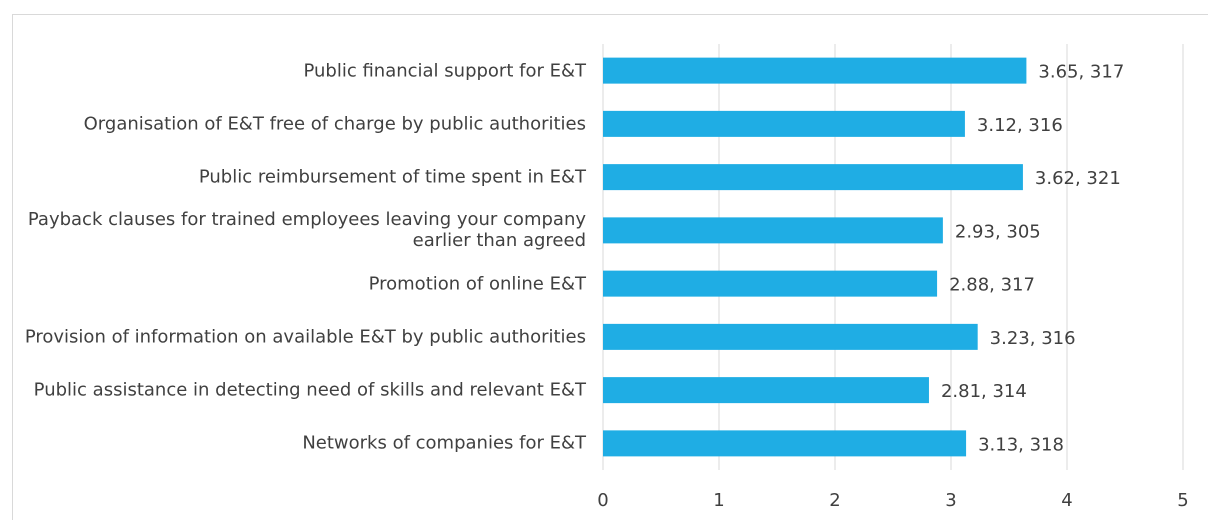 The height and width of the screenshot is (520, 1208). I want to click on data-label: 3.62, 321, so click(1078, 178).